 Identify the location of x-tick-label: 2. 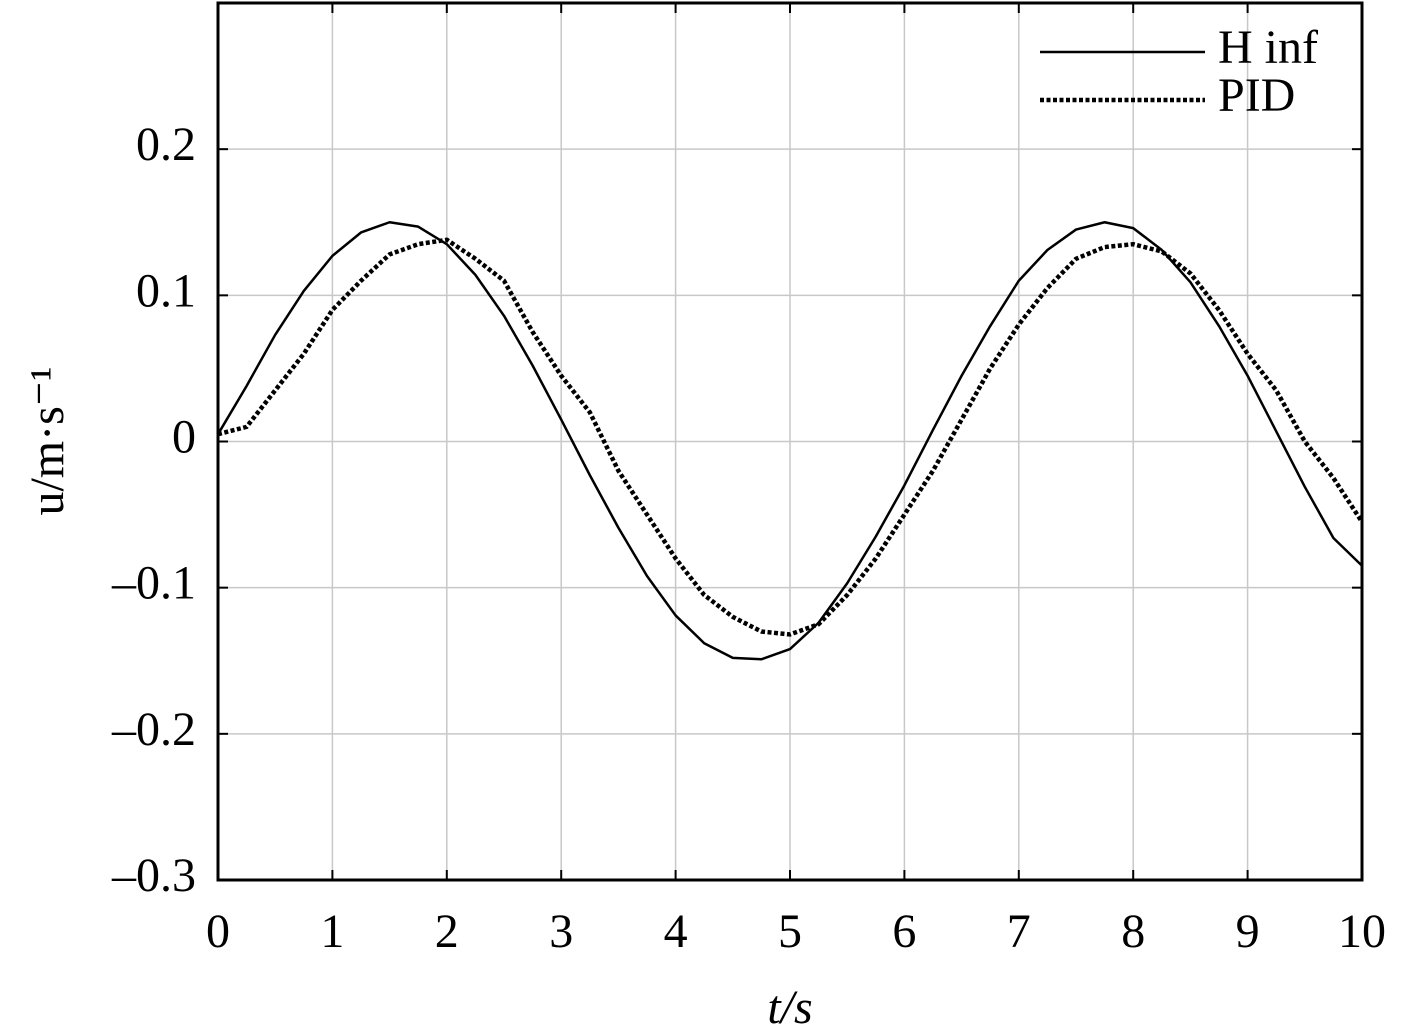
(447, 931).